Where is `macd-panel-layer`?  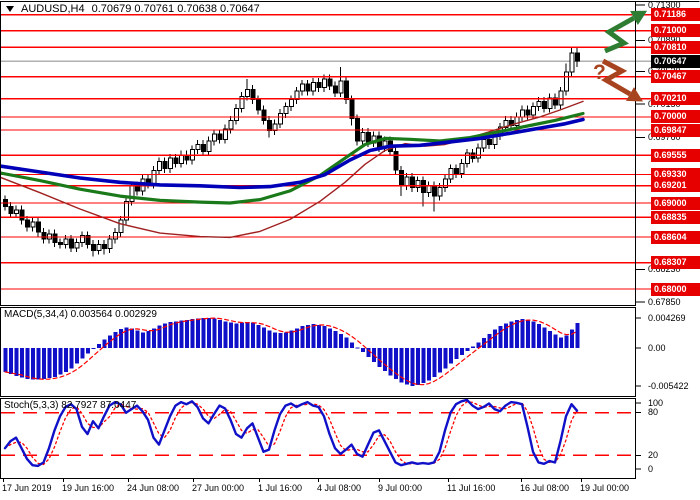
macd-panel-layer is located at coordinates (291, 351).